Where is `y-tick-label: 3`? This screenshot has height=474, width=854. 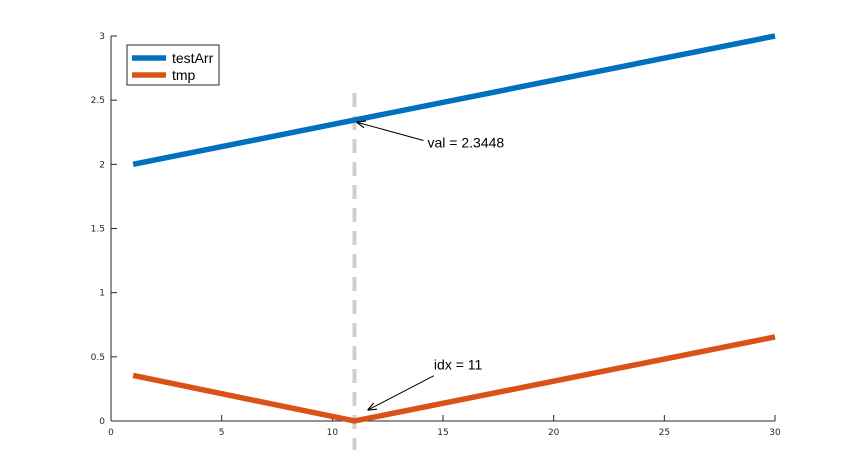 y-tick-label: 3 is located at coordinates (102, 37).